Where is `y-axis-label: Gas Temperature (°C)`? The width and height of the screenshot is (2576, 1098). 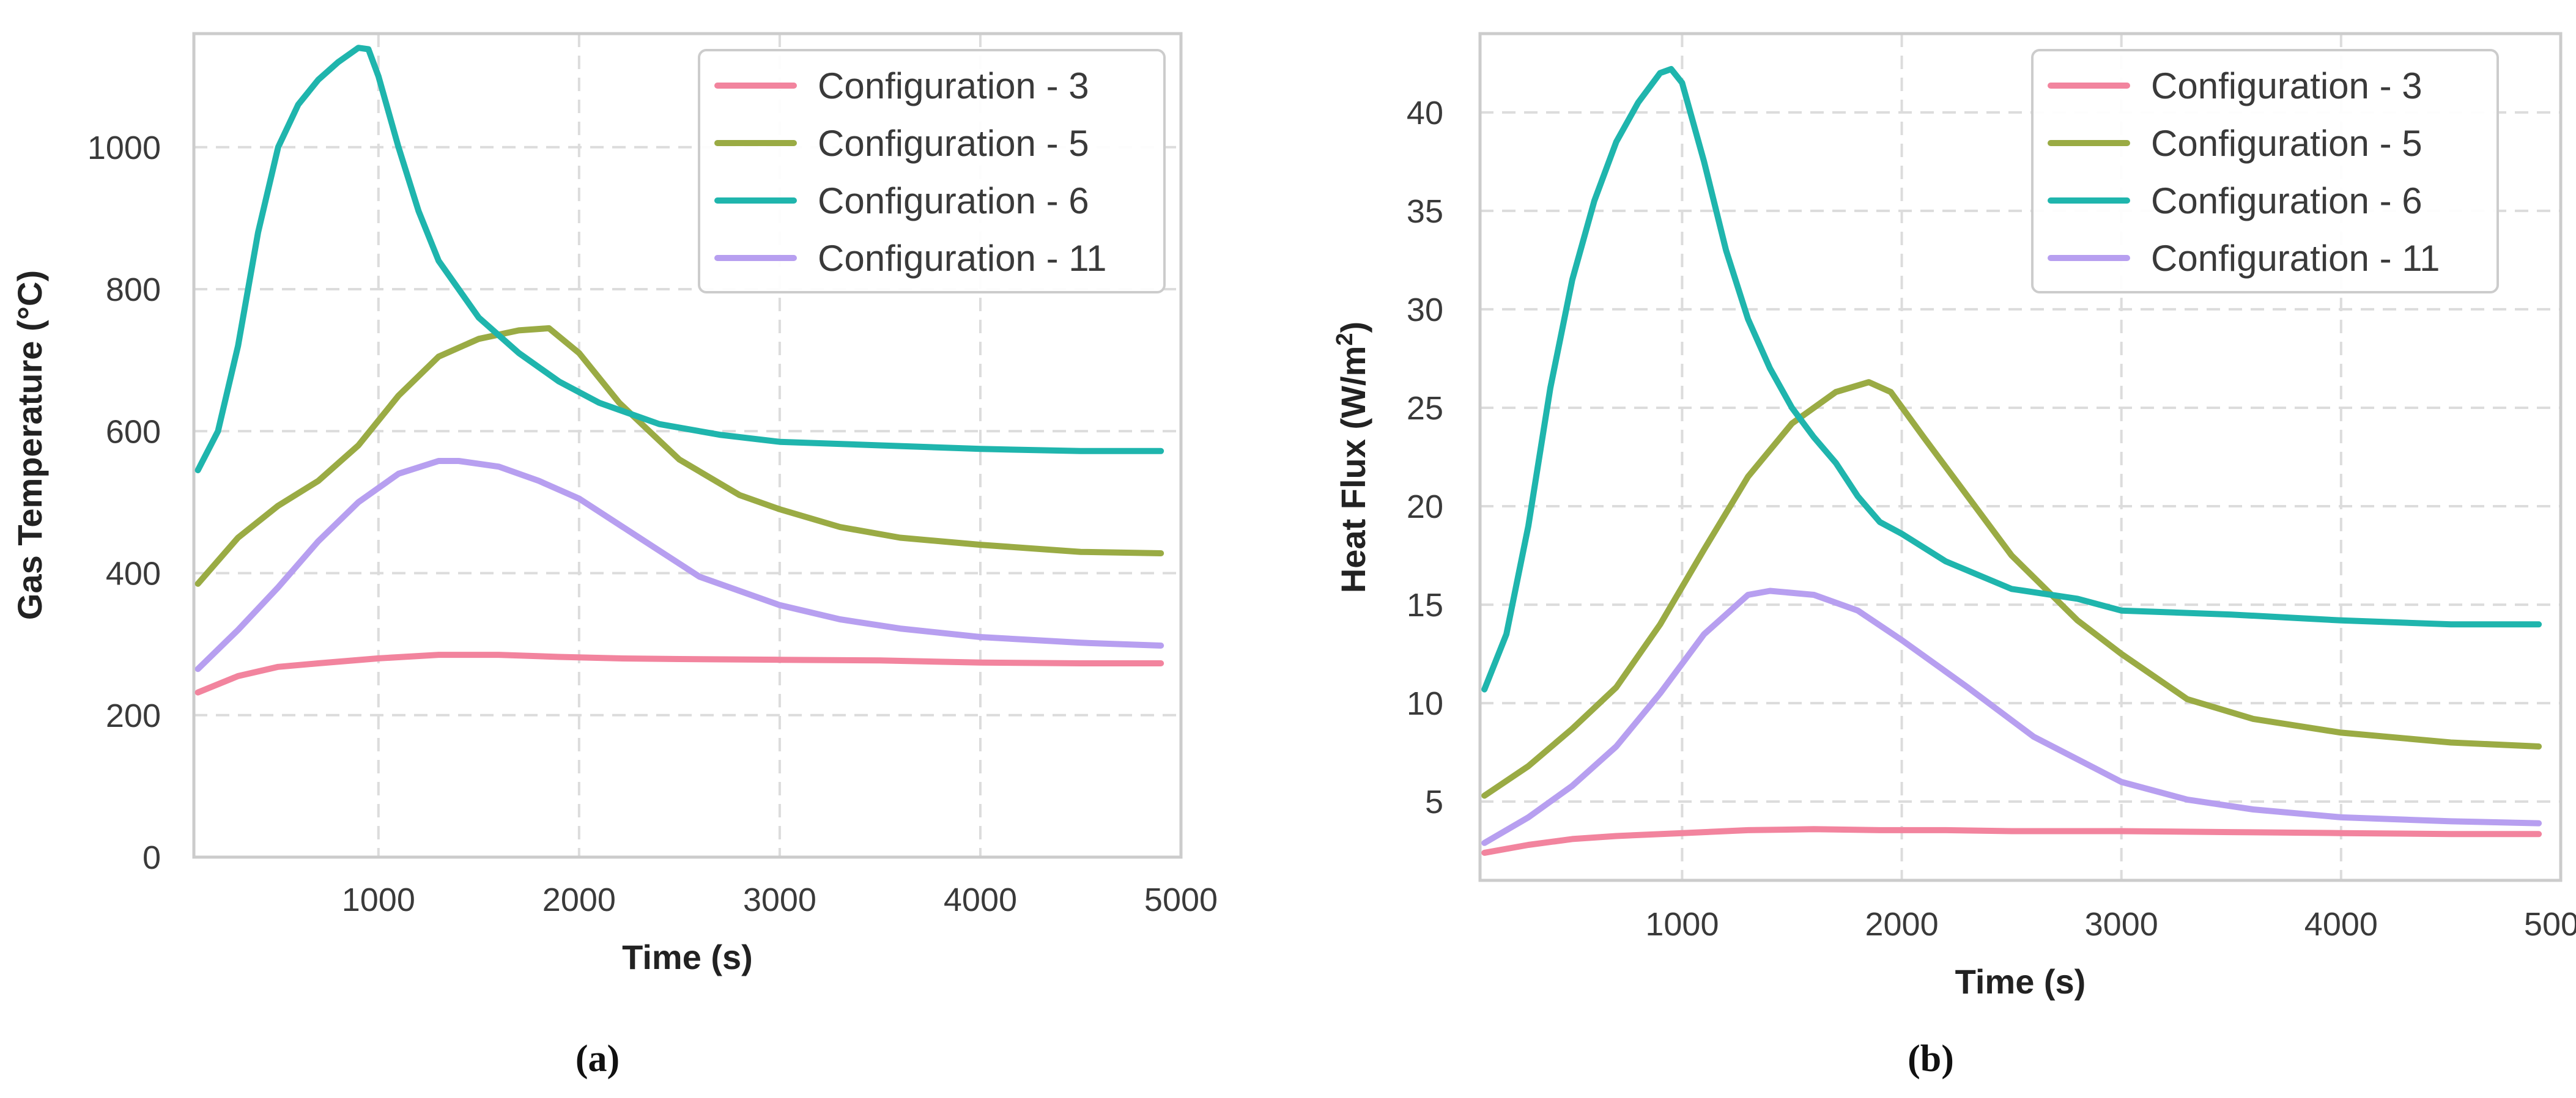 y-axis-label: Gas Temperature (°C) is located at coordinates (29, 445).